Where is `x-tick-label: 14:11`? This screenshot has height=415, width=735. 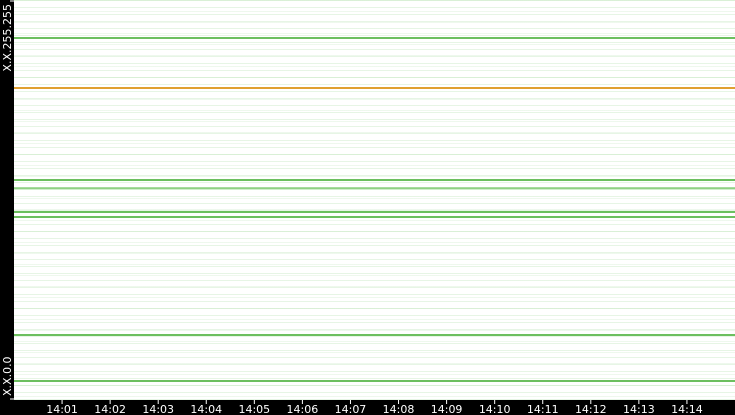 x-tick-label: 14:11 is located at coordinates (543, 409).